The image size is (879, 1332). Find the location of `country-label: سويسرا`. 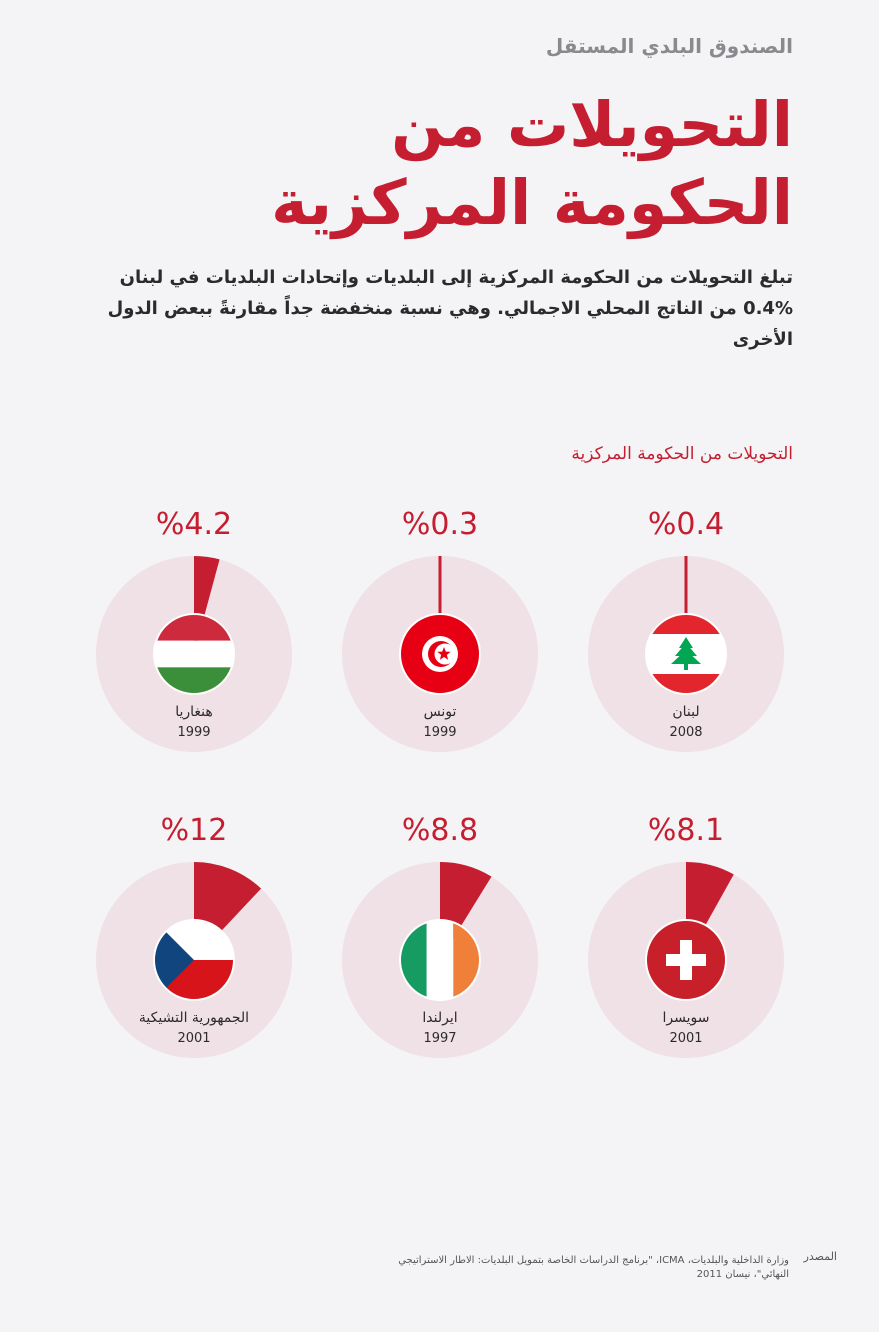

country-label: سويسرا is located at coordinates (686, 1018).